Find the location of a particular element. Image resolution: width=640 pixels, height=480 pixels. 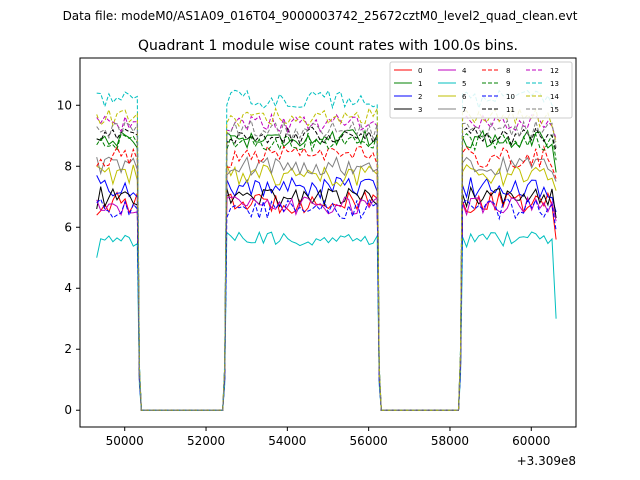

y-tick-label: 6 is located at coordinates (68, 227).